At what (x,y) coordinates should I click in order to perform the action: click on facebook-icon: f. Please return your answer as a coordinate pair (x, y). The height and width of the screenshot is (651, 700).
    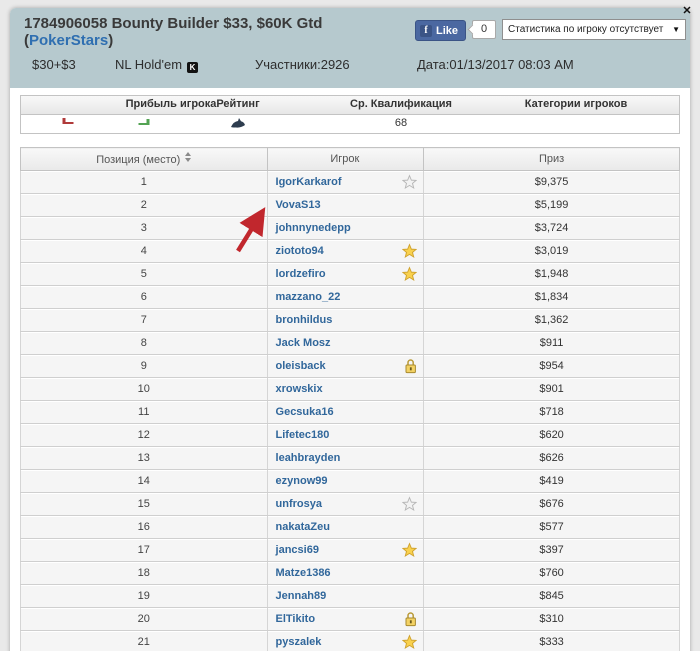
    Looking at the image, I should click on (426, 30).